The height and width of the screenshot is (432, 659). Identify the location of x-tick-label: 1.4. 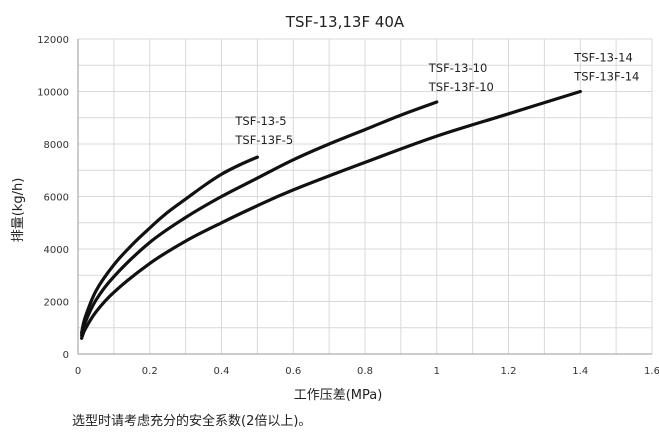
(580, 371).